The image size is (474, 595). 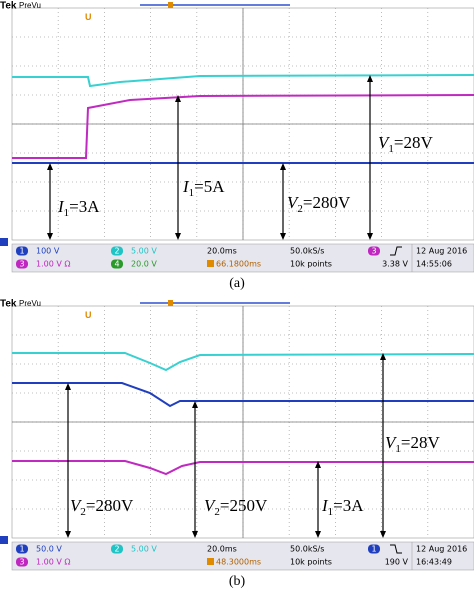 What do you see at coordinates (49, 549) in the screenshot?
I see `channel-scale: 50.0 V` at bounding box center [49, 549].